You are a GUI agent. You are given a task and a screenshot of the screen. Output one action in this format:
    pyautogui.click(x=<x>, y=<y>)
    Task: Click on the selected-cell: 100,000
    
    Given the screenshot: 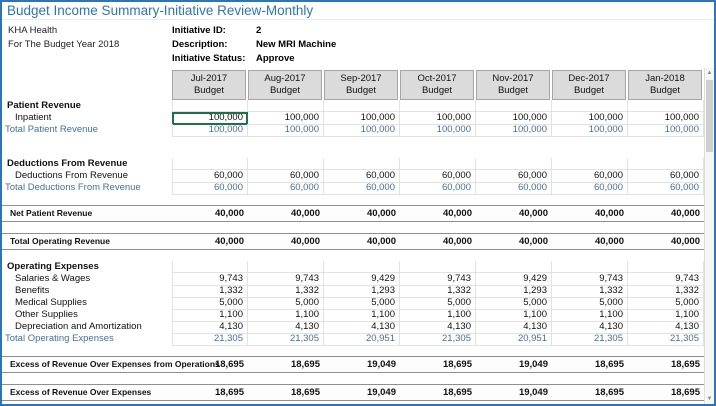 What is the action you would take?
    pyautogui.click(x=210, y=118)
    